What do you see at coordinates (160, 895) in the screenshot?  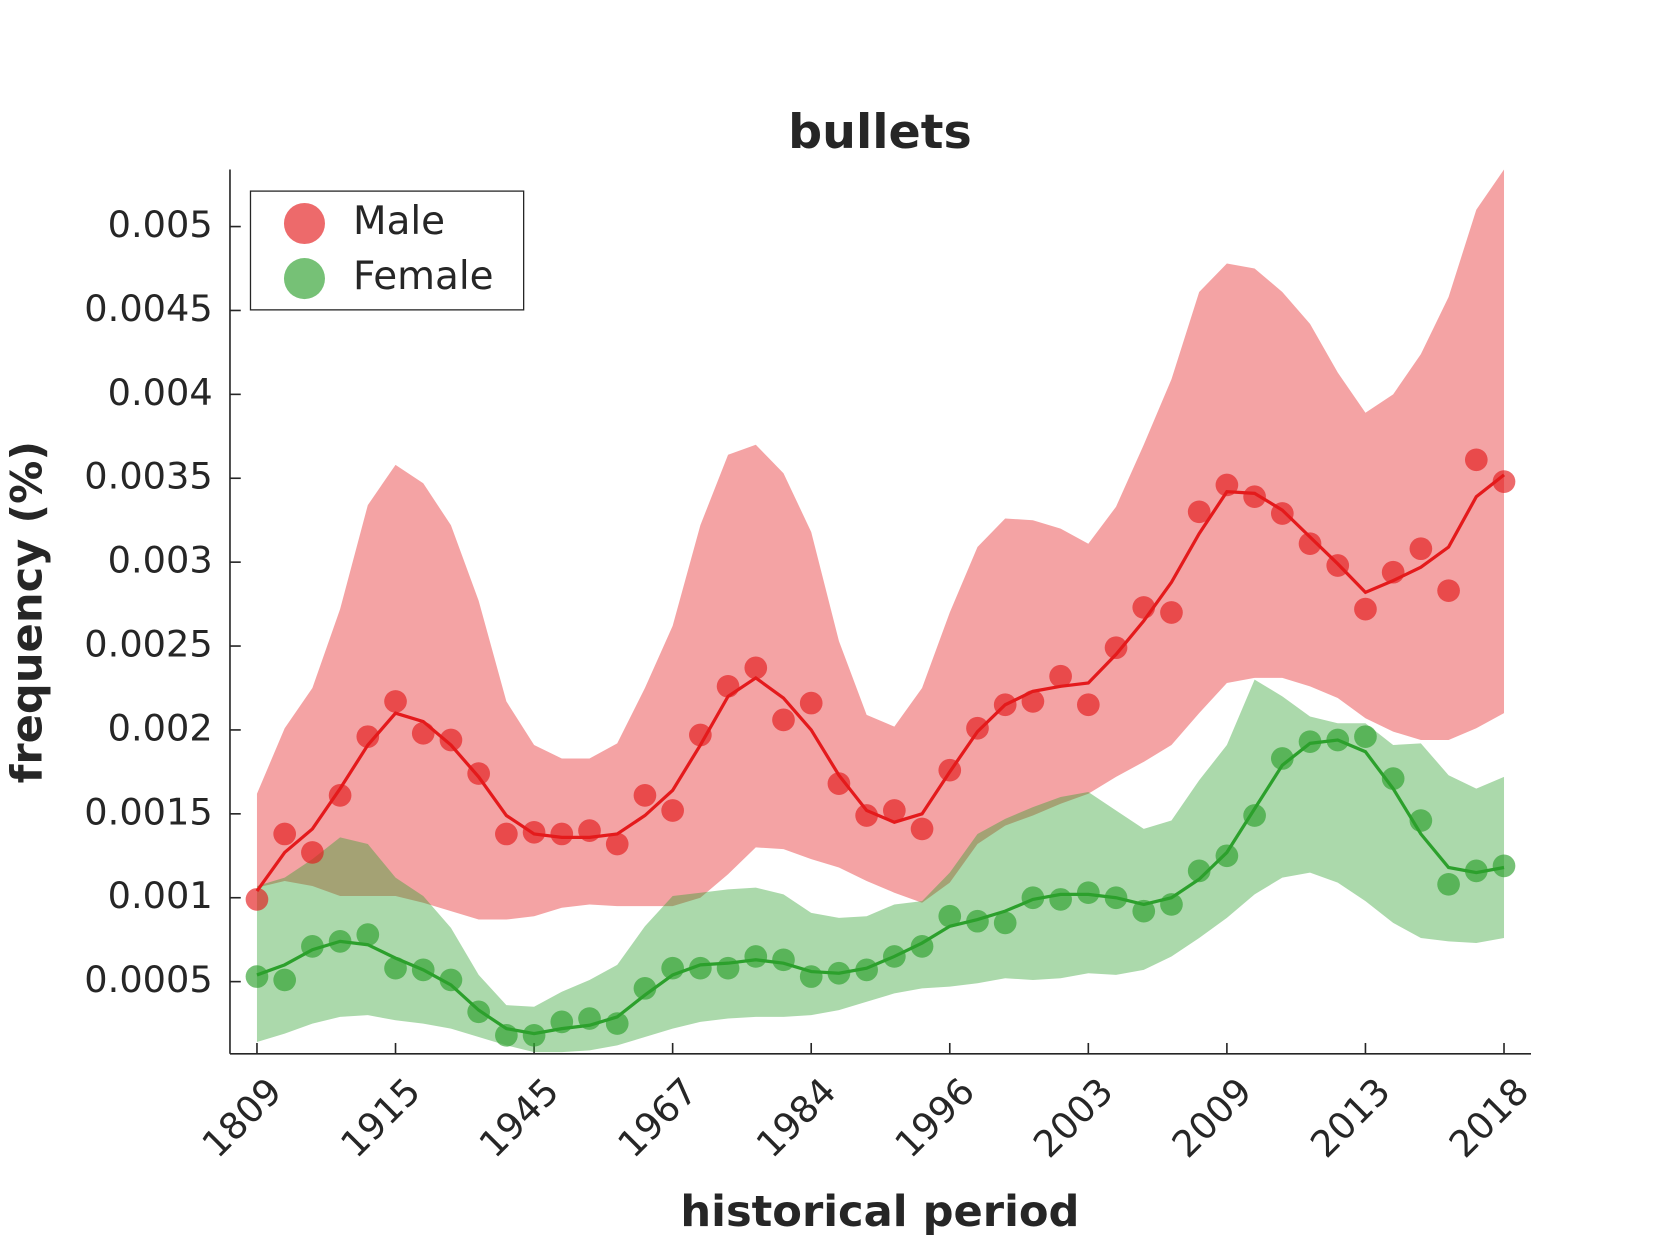 I see `y-tick-label: 0.001` at bounding box center [160, 895].